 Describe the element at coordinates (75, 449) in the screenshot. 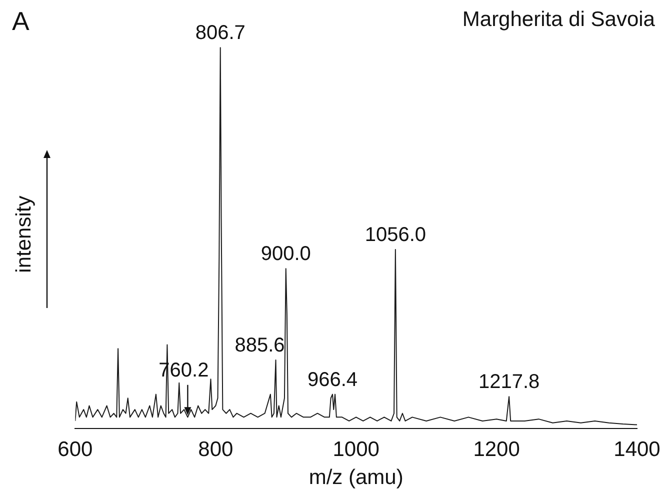

I see `x-tick-label: 600` at that location.